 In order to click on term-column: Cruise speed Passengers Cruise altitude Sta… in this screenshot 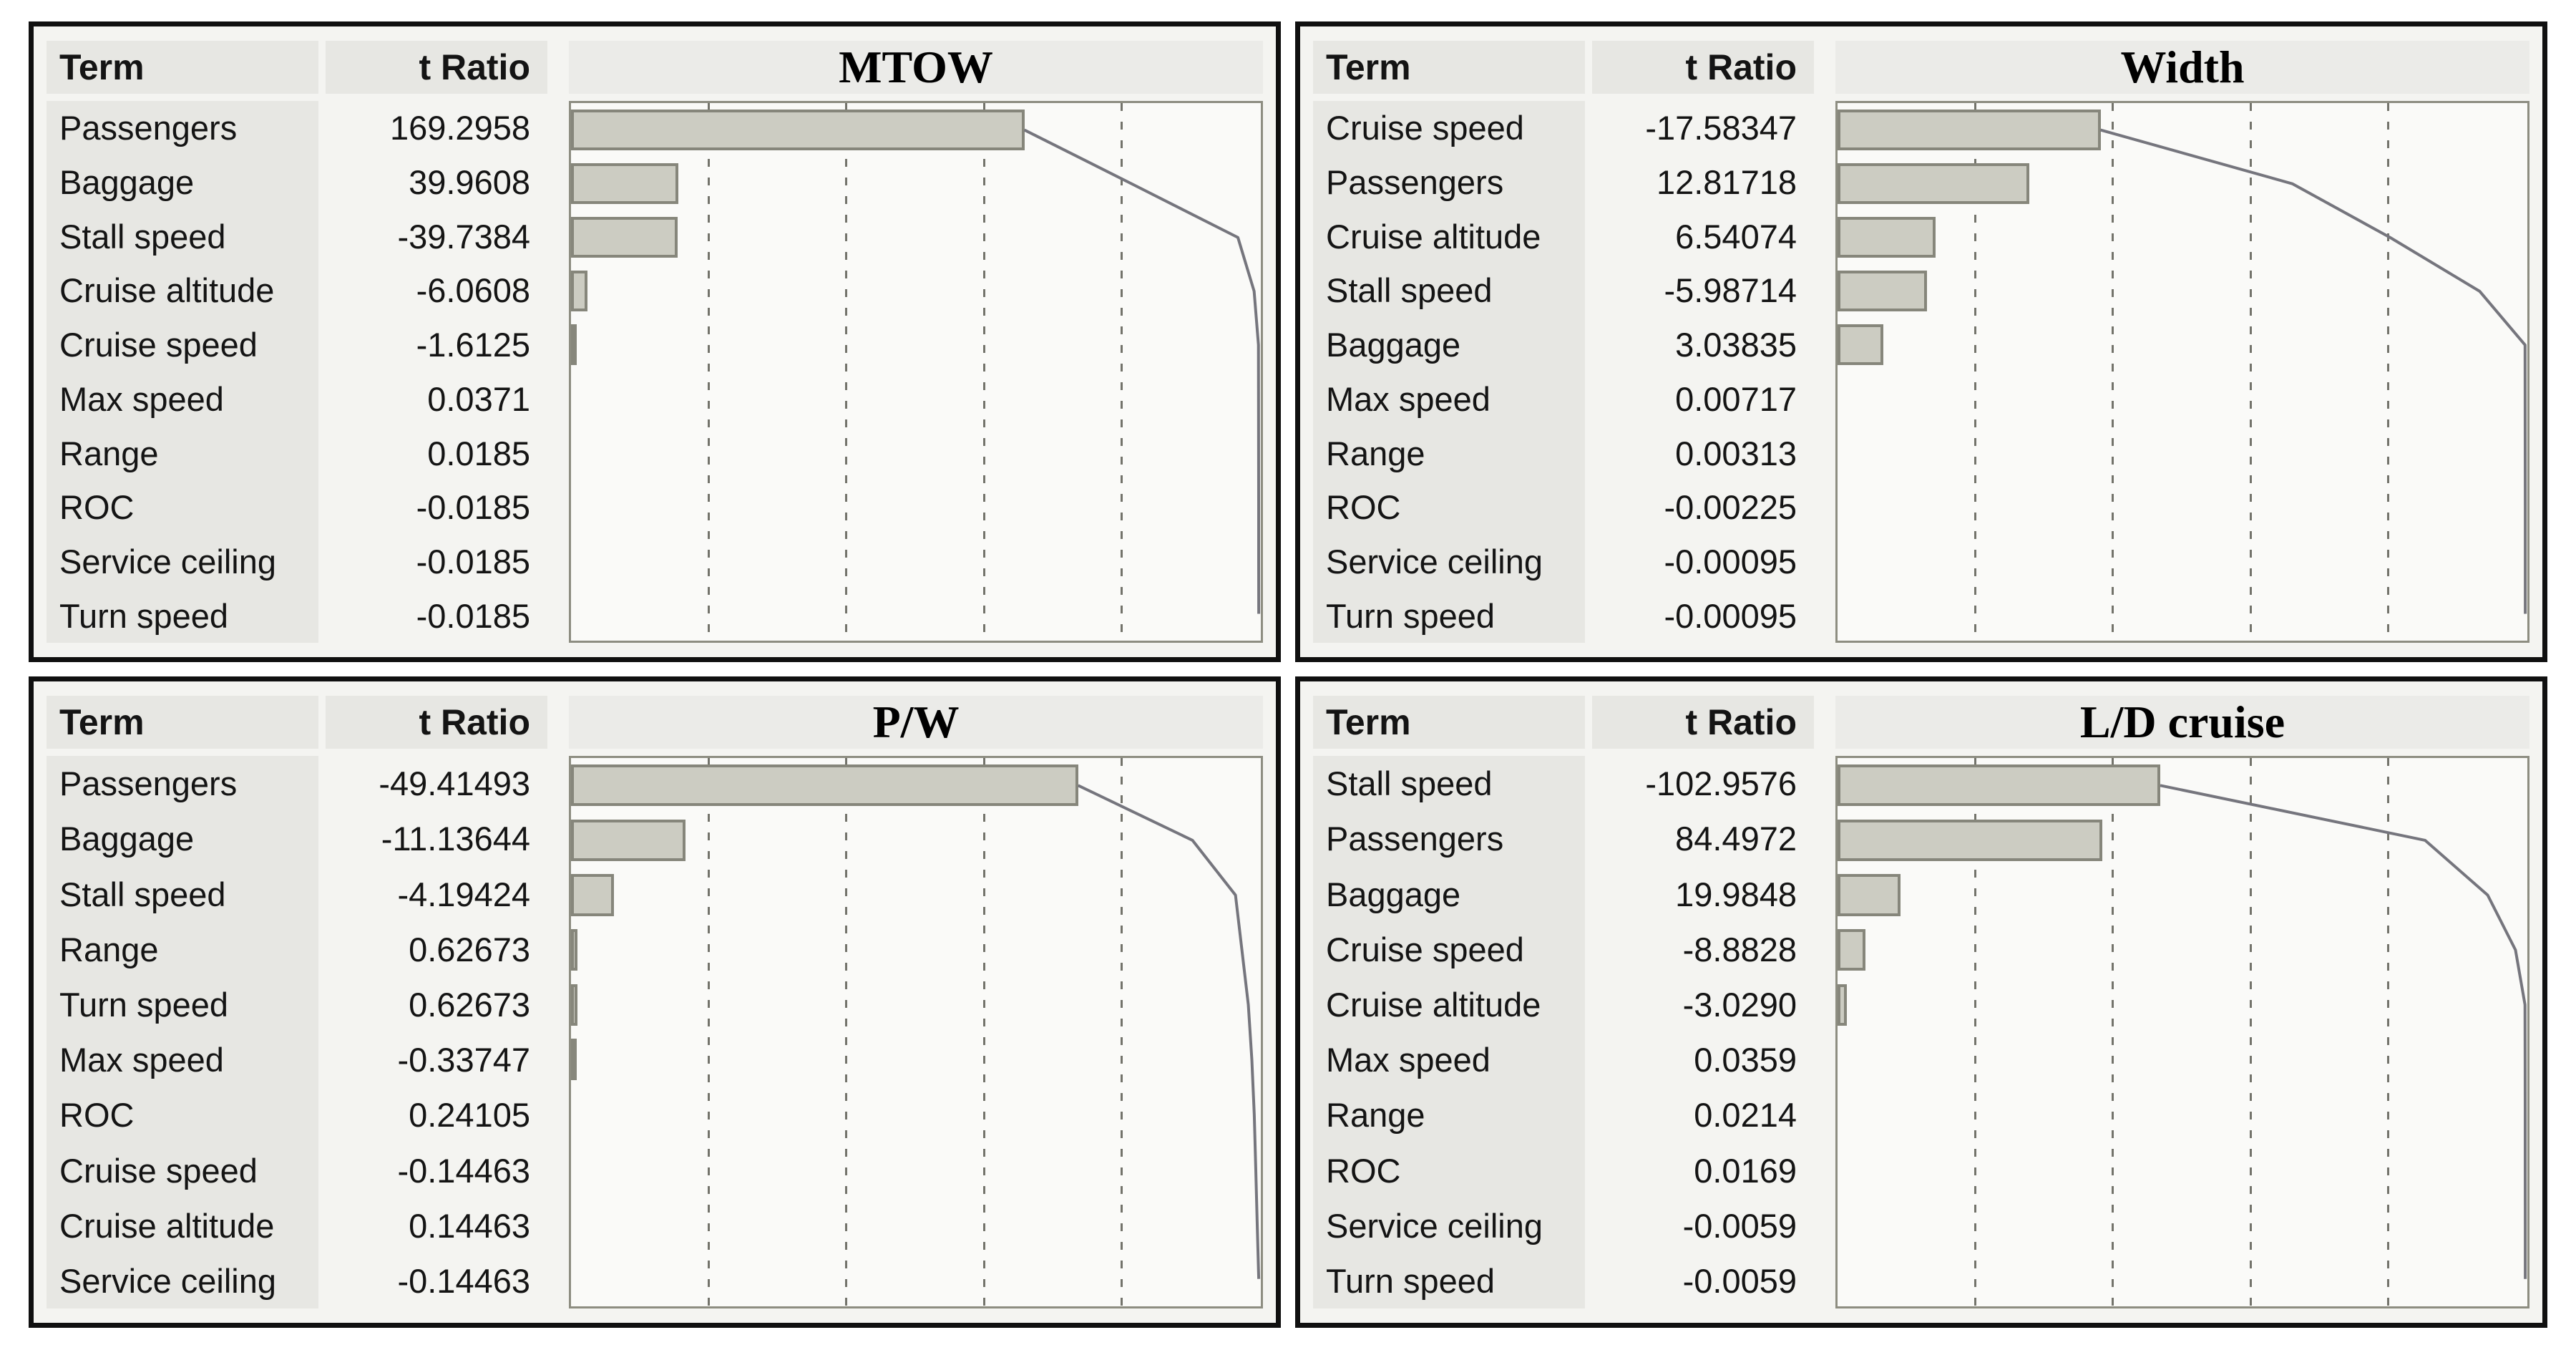, I will do `click(1449, 372)`.